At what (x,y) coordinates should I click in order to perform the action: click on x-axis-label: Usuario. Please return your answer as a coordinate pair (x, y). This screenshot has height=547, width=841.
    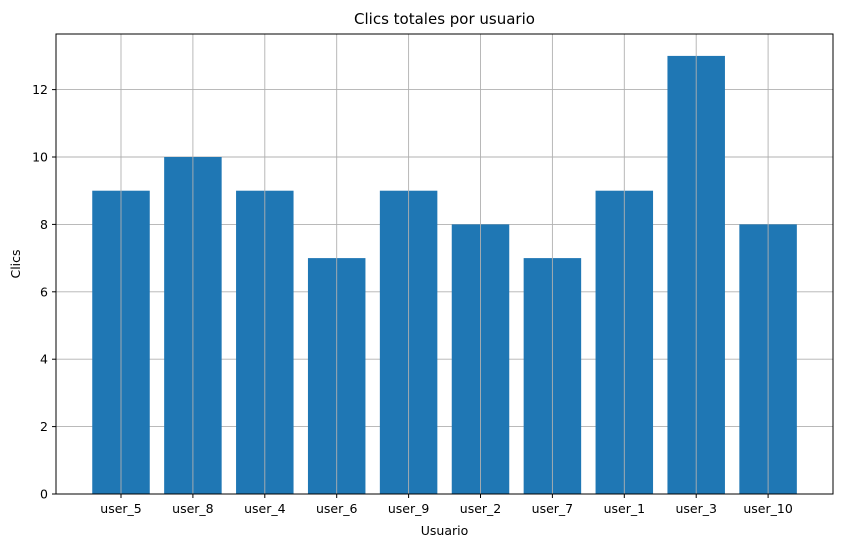
    Looking at the image, I should click on (445, 530).